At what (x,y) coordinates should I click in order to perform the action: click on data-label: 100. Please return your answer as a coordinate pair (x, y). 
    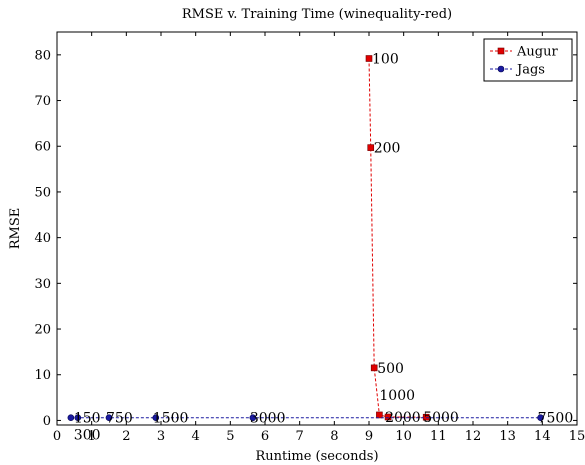
    Looking at the image, I should click on (385, 60).